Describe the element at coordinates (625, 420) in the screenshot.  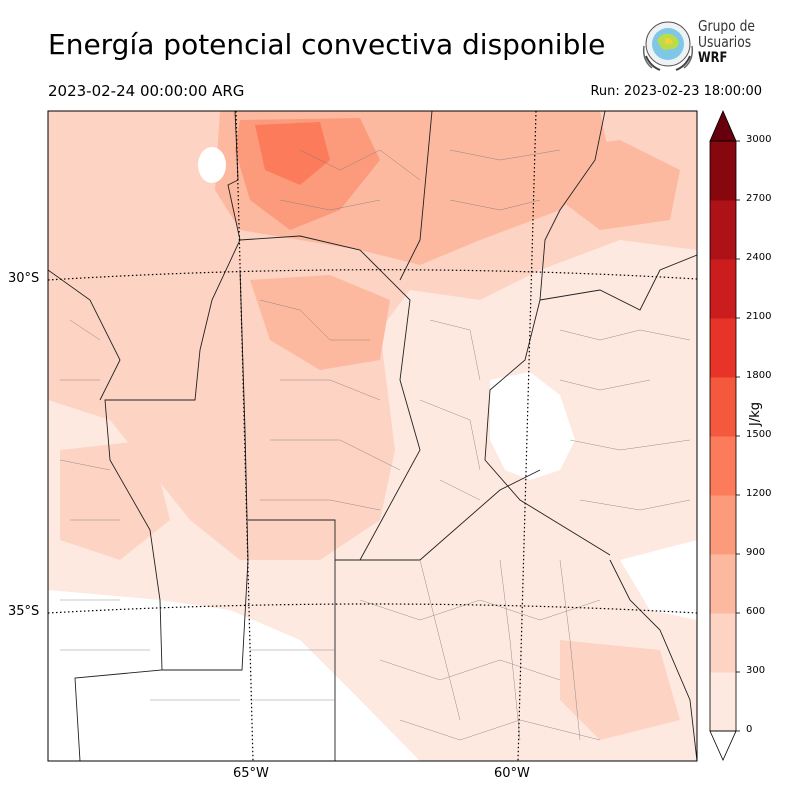
I see `dept-lines-uruguay` at that location.